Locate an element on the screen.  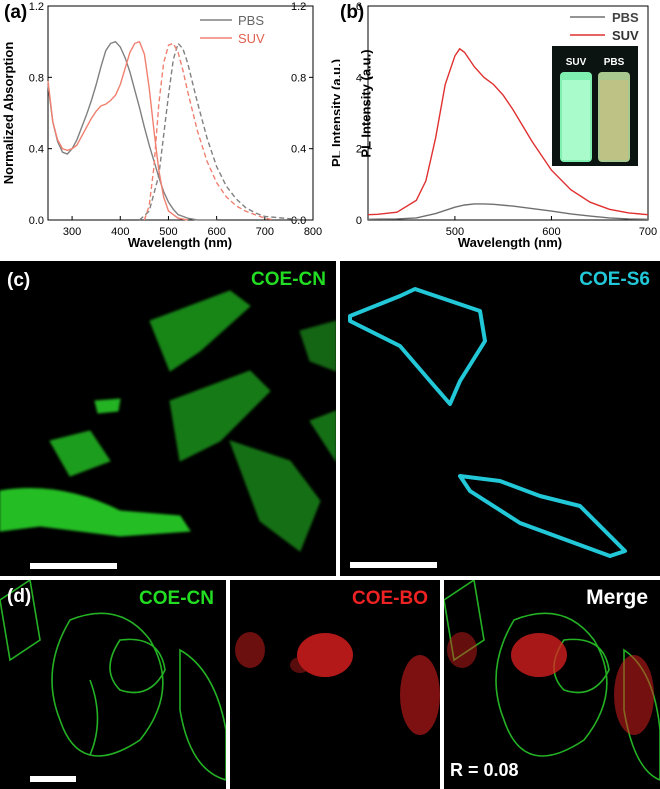
x-tick-label: 300 is located at coordinates (72, 232).